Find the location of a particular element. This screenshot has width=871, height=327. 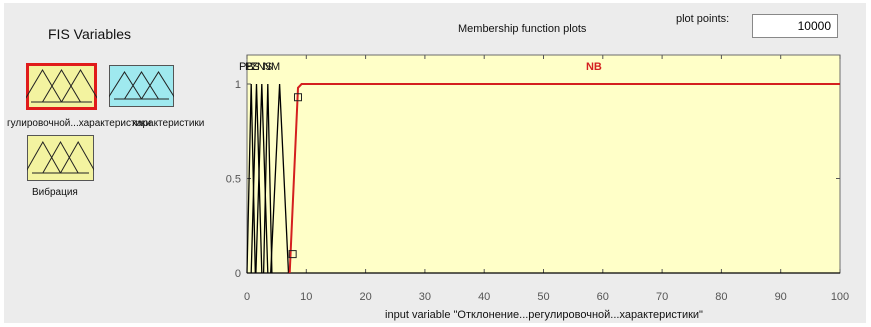

fis-variables-title: FIS Variables is located at coordinates (89, 34).